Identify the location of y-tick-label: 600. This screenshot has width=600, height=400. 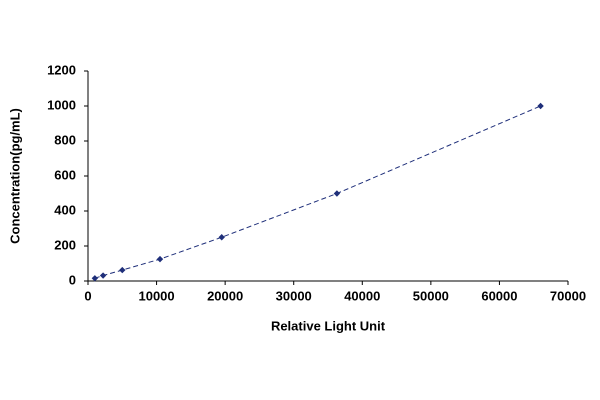
(65, 174).